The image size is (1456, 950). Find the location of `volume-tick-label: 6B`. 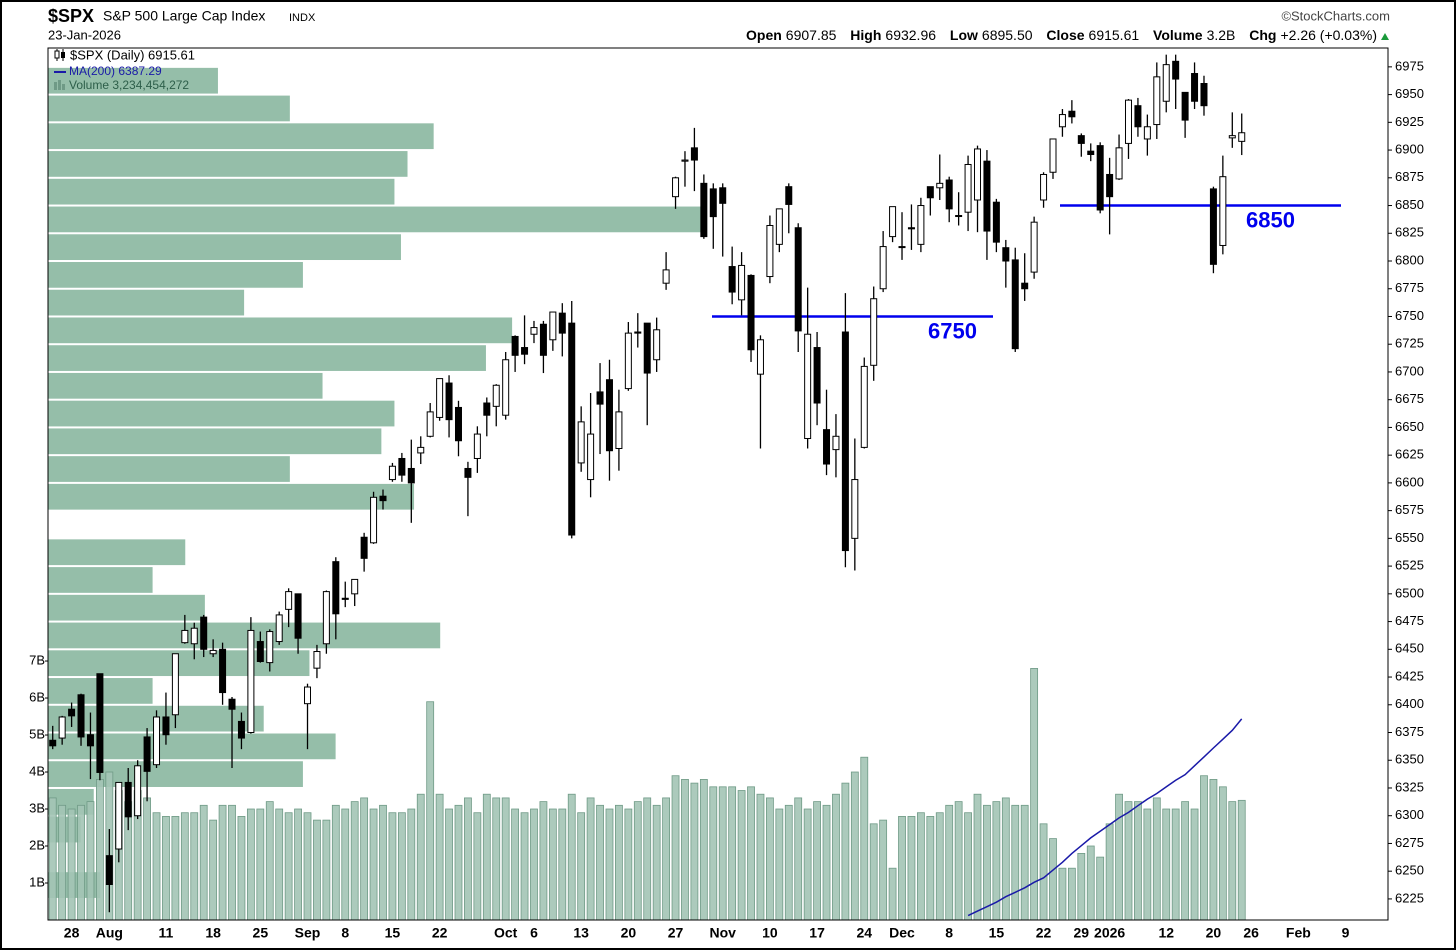

volume-tick-label: 6B is located at coordinates (37, 696).